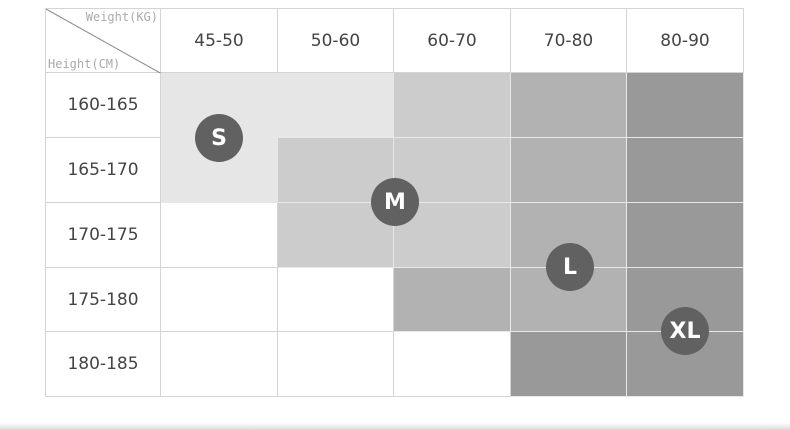  I want to click on weight-header: 60-70, so click(452, 40).